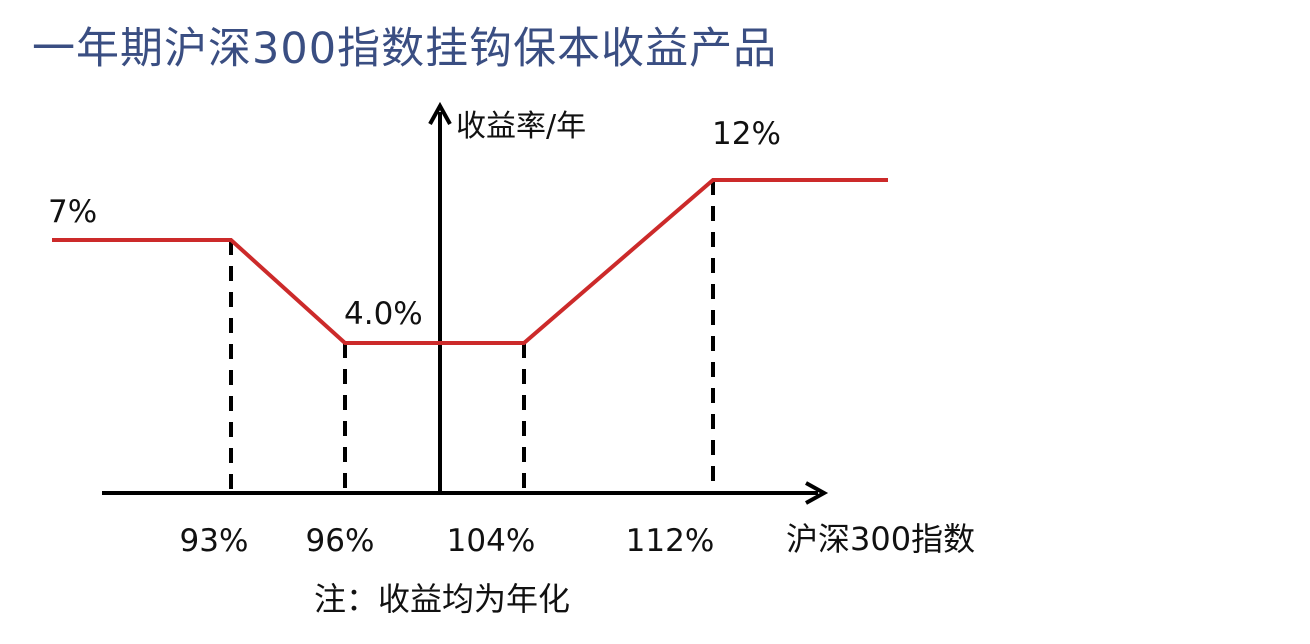 The width and height of the screenshot is (1310, 644). What do you see at coordinates (442, 599) in the screenshot?
I see `footnote: 注：收益均为年化` at bounding box center [442, 599].